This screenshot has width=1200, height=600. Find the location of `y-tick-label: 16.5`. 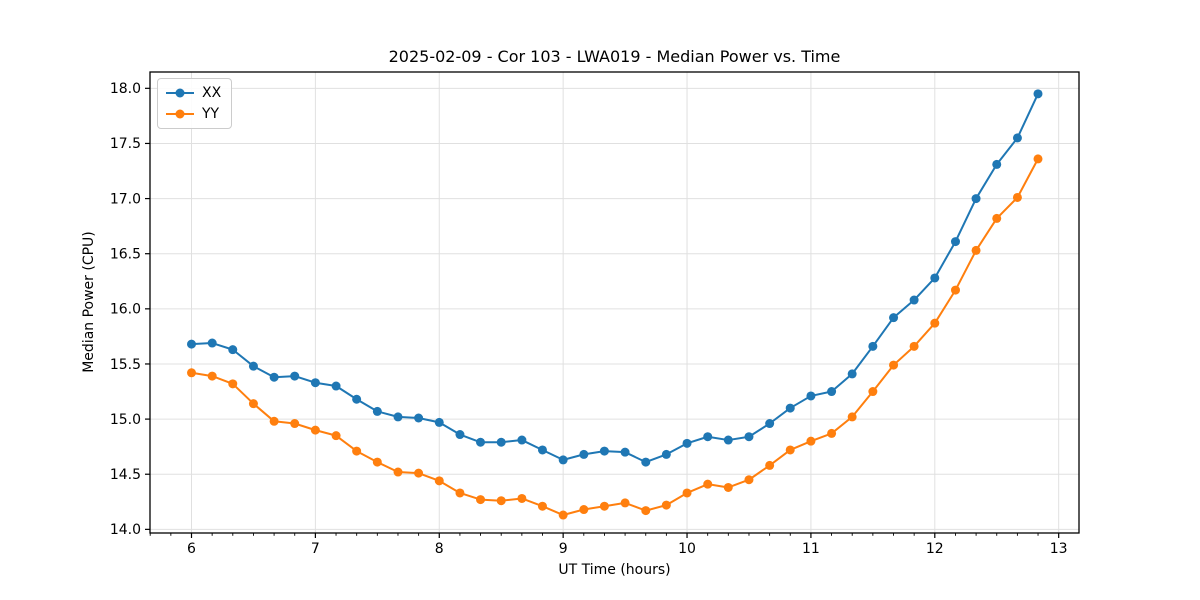

y-tick-label: 16.5 is located at coordinates (125, 255).